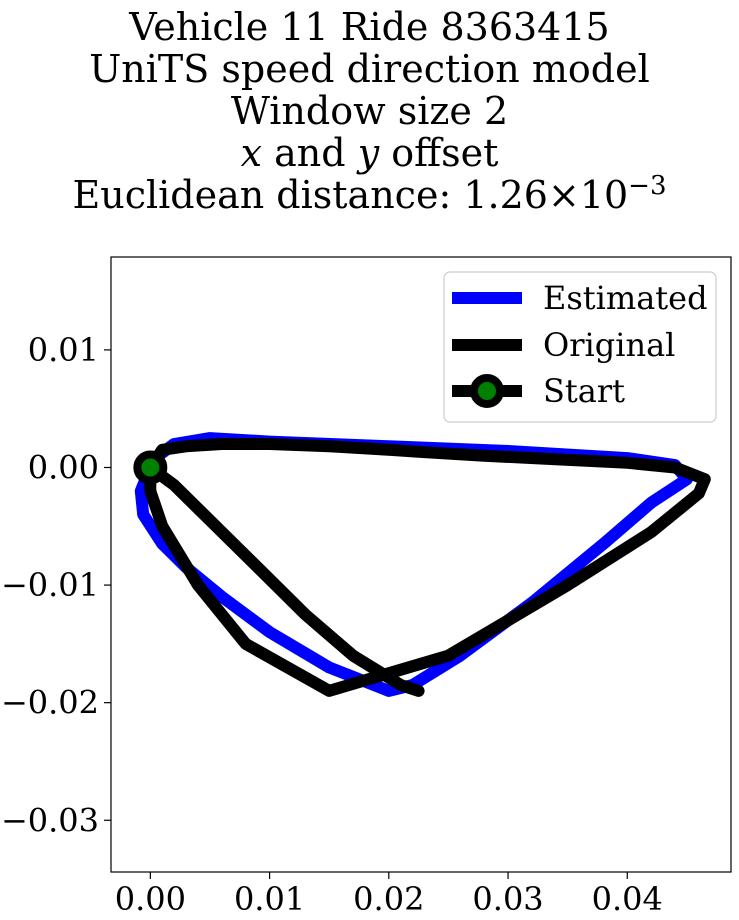 The width and height of the screenshot is (739, 920). What do you see at coordinates (604, 195) in the screenshot?
I see `title-distance-base: 10` at bounding box center [604, 195].